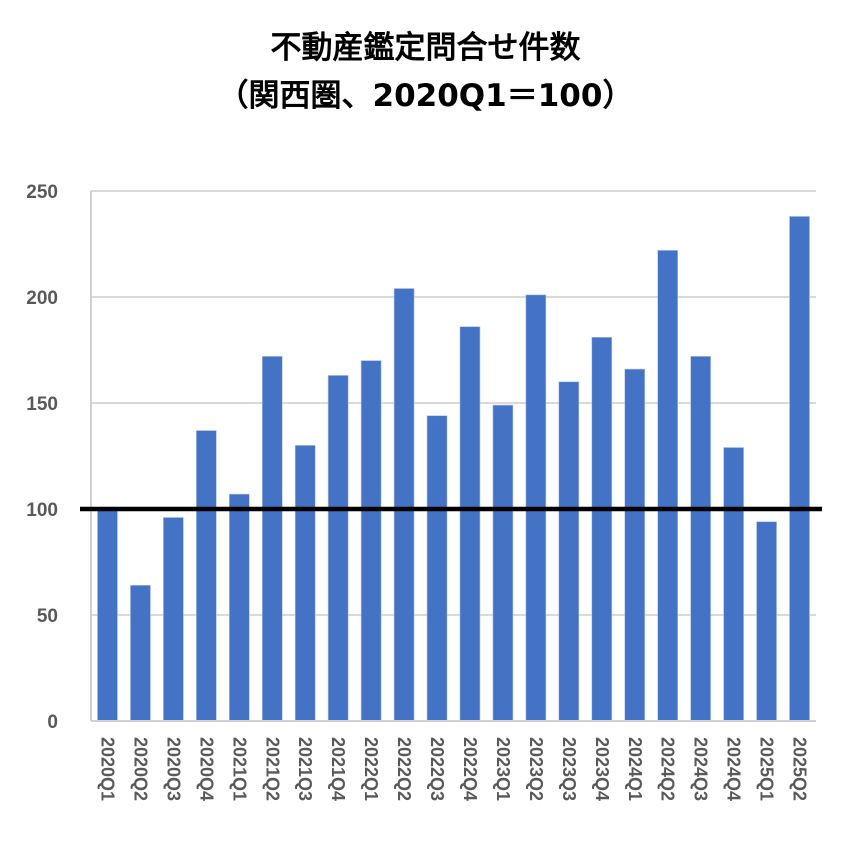 The height and width of the screenshot is (846, 851). Describe the element at coordinates (239, 769) in the screenshot. I see `x-tick-label: 2021Q1` at that location.